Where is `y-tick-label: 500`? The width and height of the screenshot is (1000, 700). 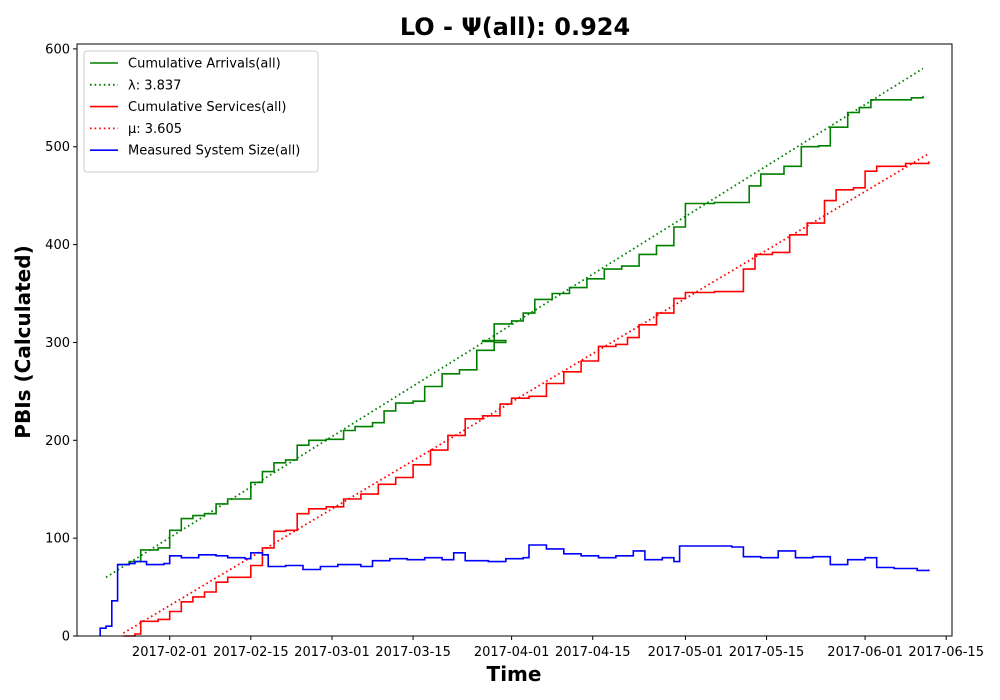
y-tick-label: 500 is located at coordinates (57, 147).